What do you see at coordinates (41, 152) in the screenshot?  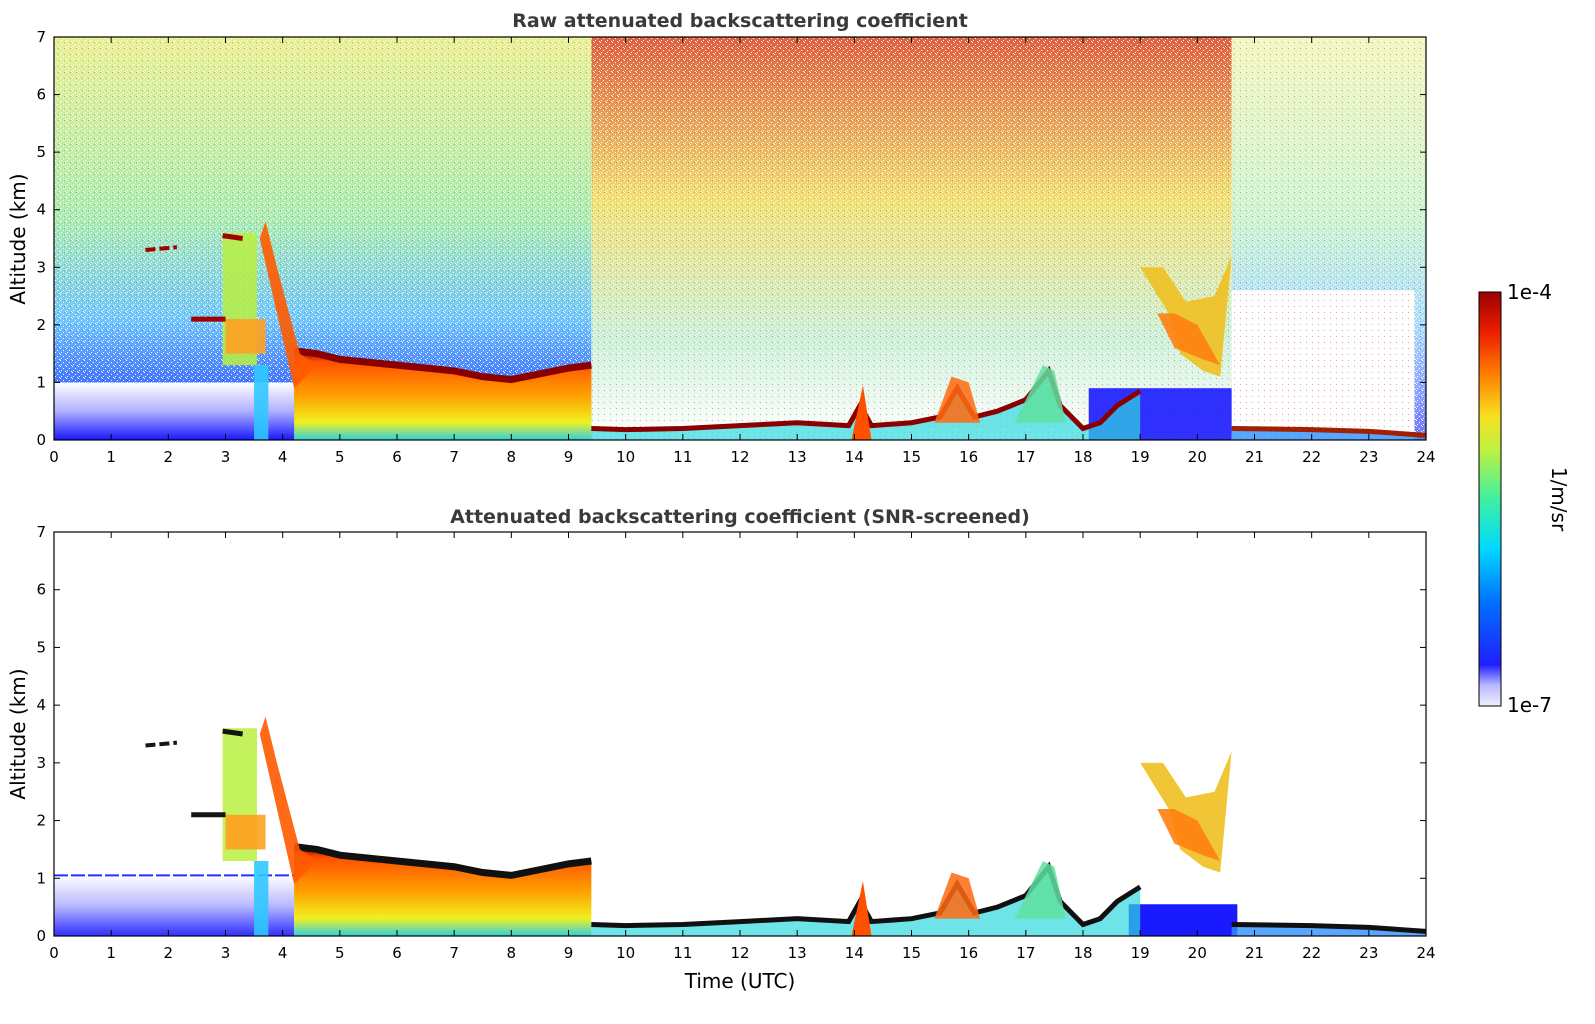 I see `y-tick-label: 5` at bounding box center [41, 152].